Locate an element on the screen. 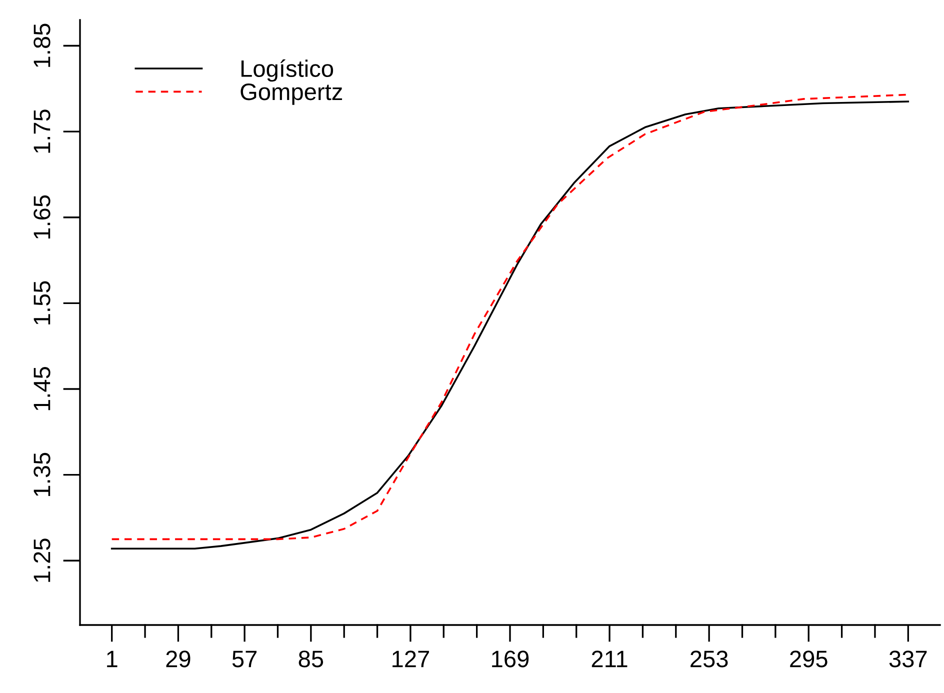 The width and height of the screenshot is (944, 693). x-tick-label: 1 is located at coordinates (112, 659).